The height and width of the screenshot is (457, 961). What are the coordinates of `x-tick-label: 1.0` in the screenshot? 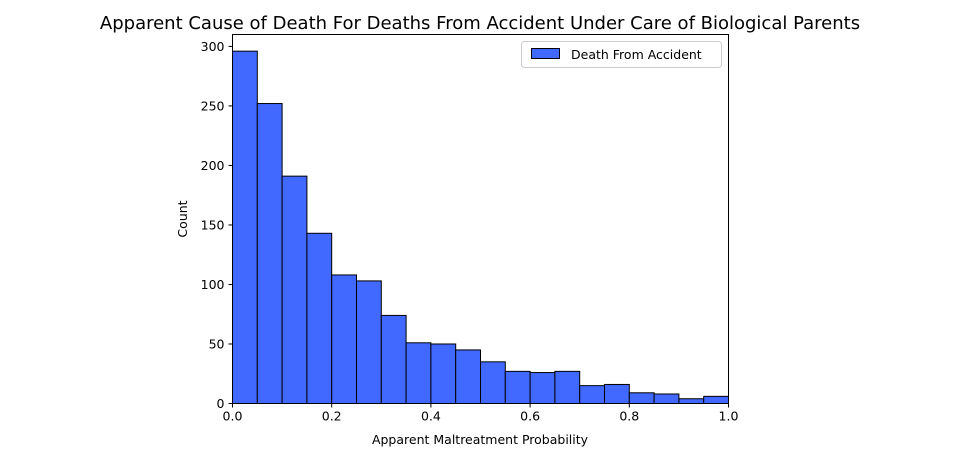 It's located at (729, 416).